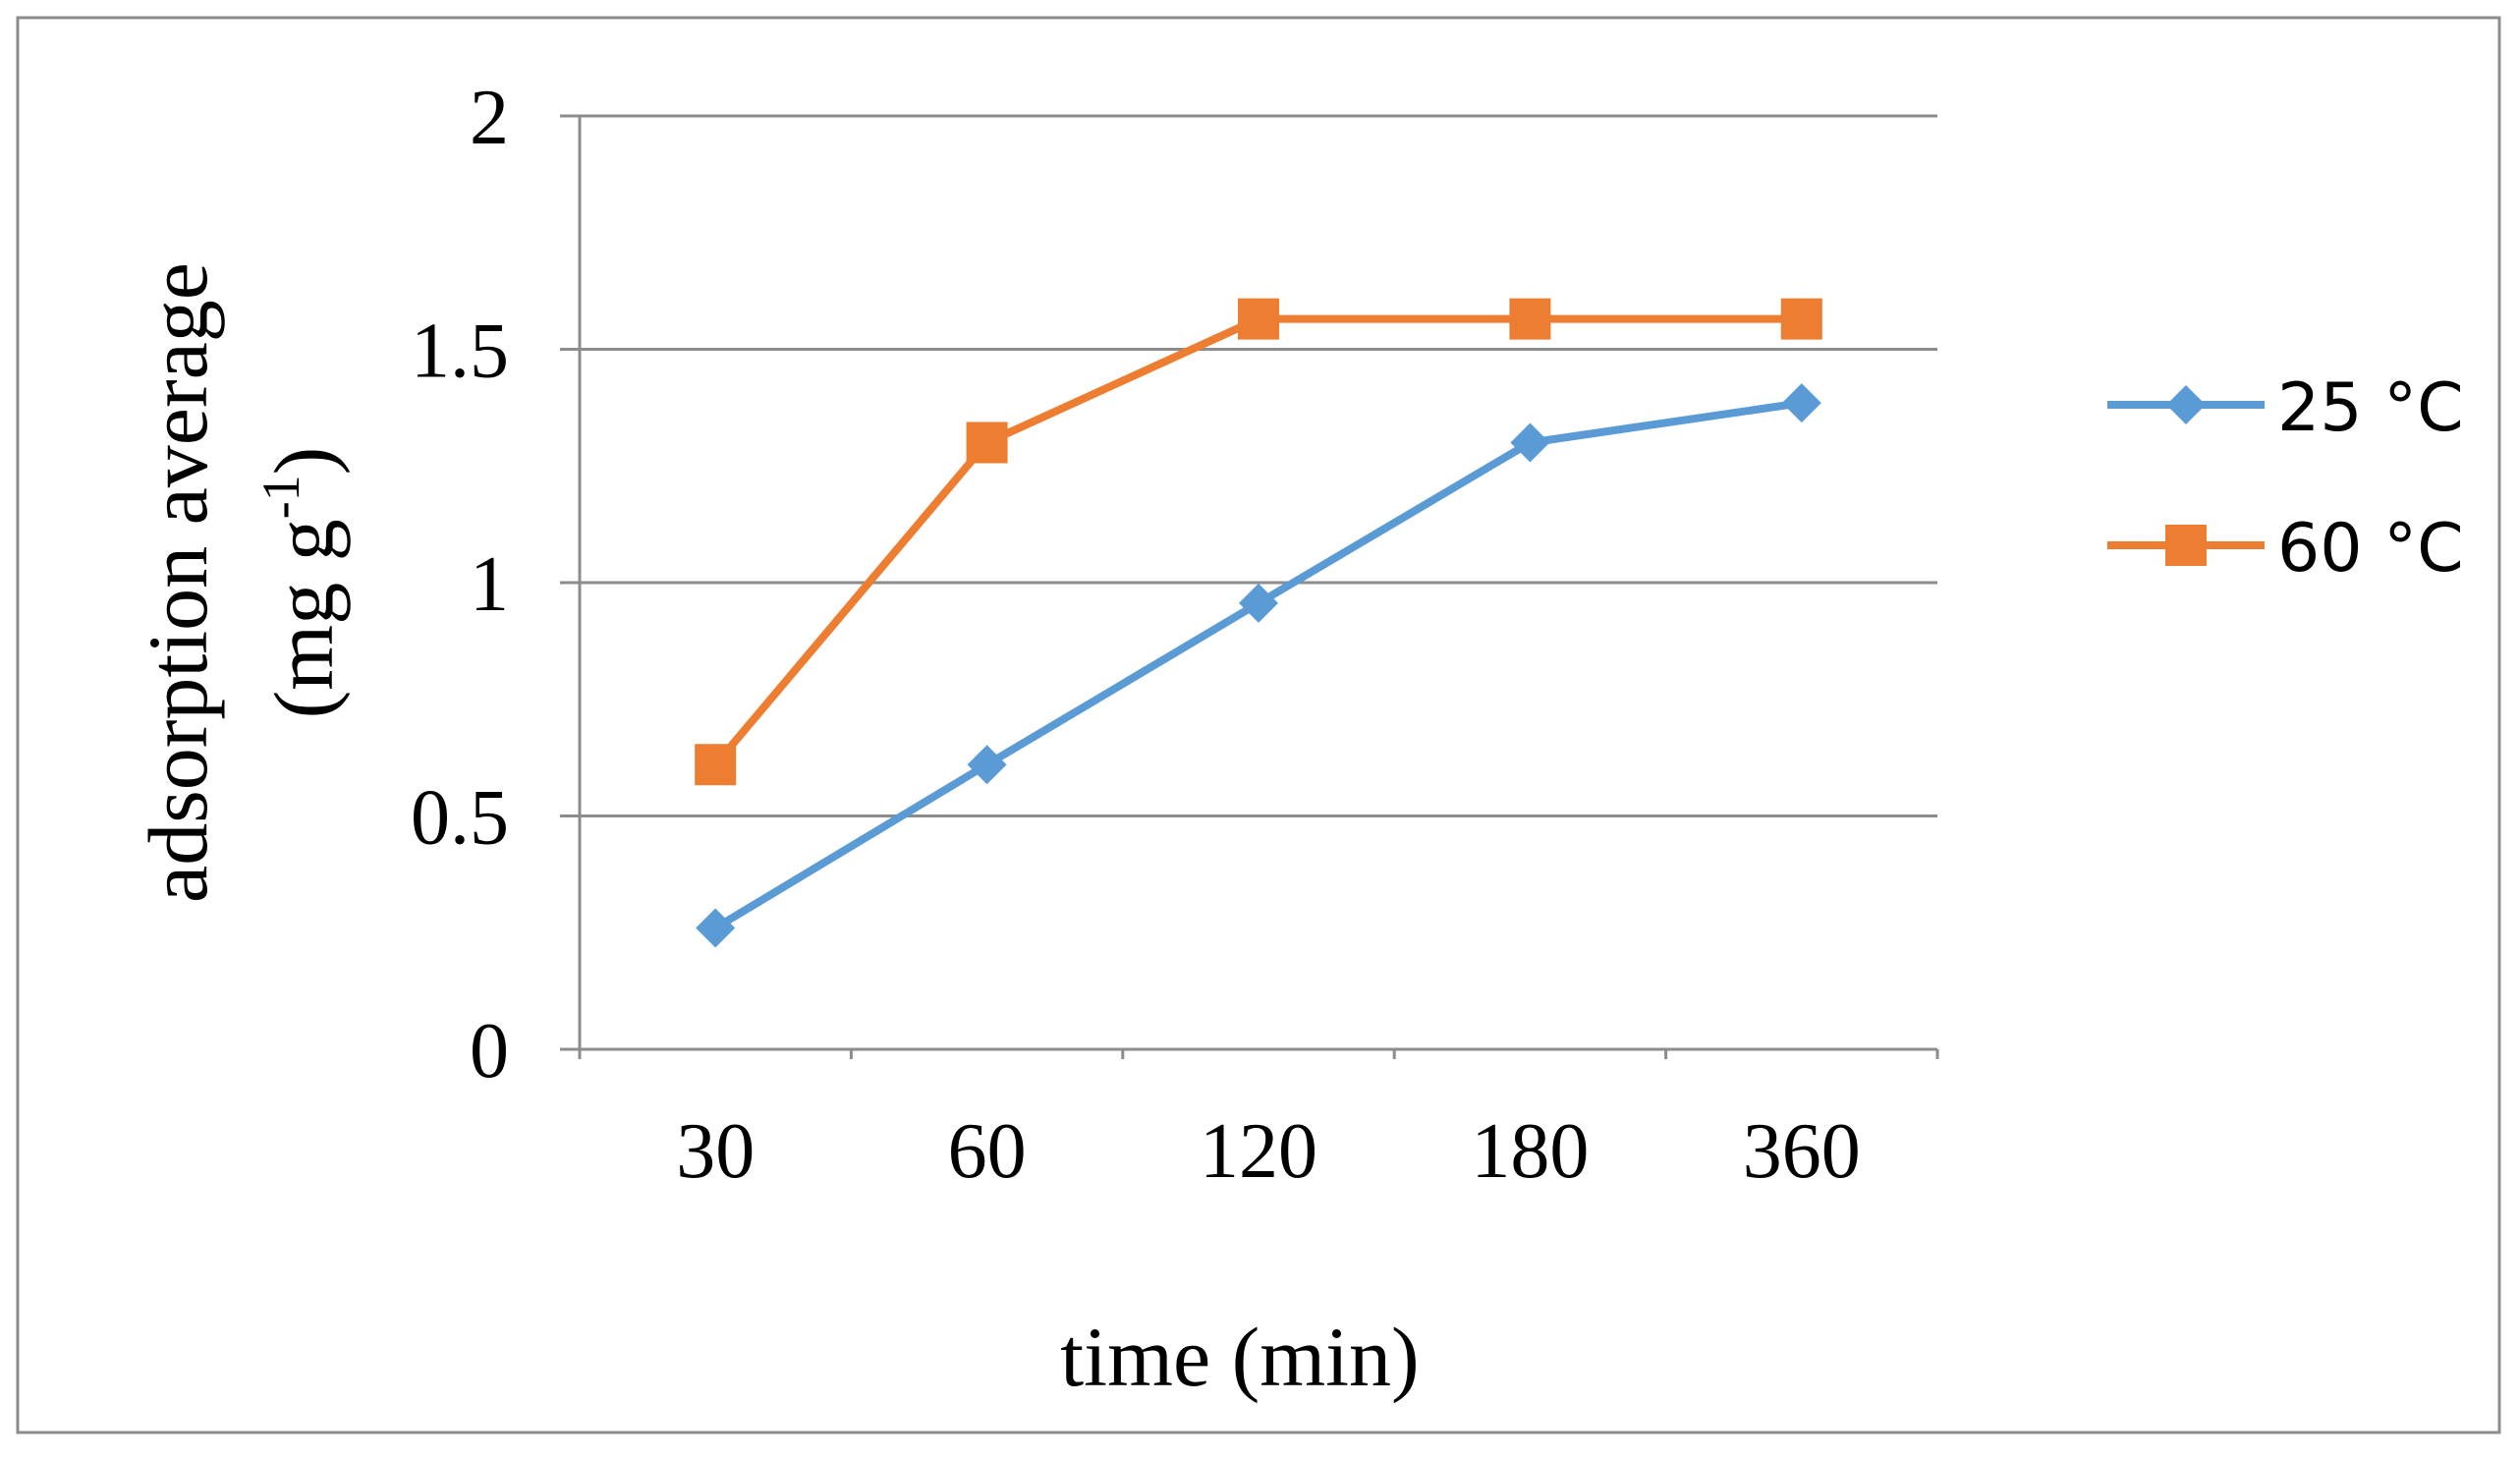  I want to click on y-axis-label-line1: adsorption average, so click(178, 582).